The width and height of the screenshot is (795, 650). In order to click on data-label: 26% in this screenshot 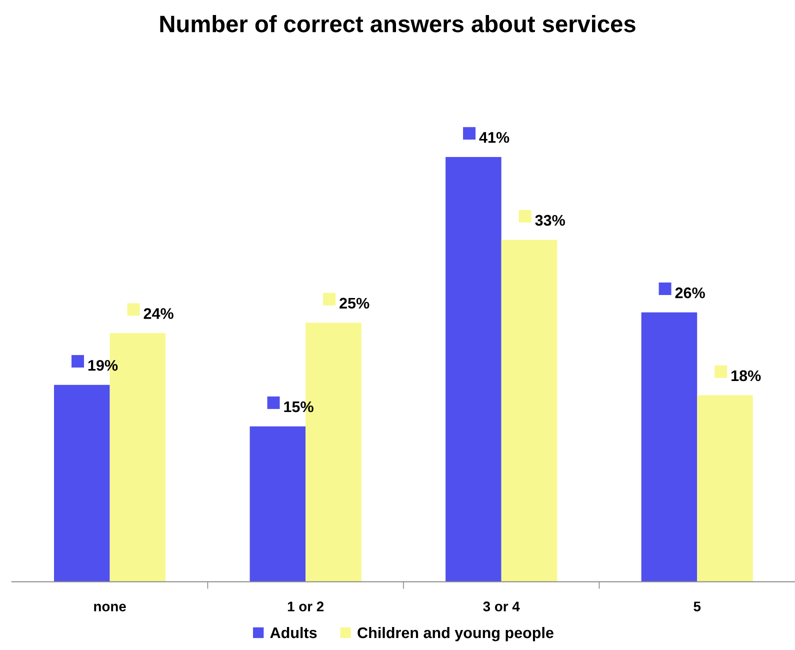, I will do `click(690, 292)`.